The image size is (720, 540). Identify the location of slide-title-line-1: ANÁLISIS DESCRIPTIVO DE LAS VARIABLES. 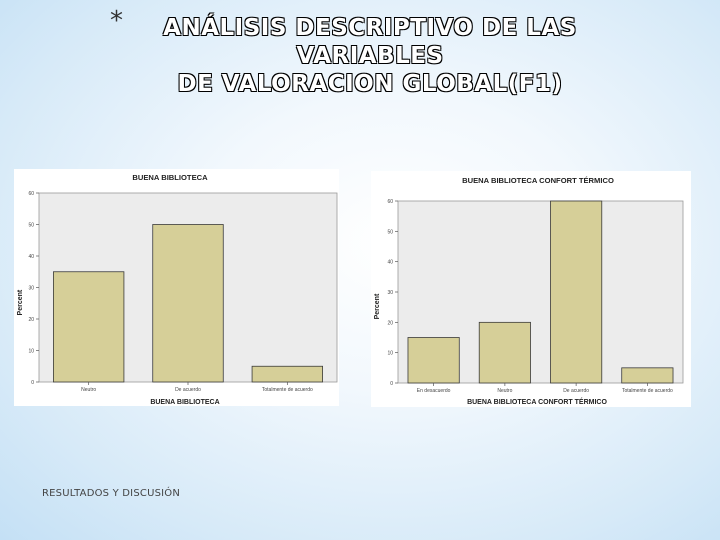
(370, 42).